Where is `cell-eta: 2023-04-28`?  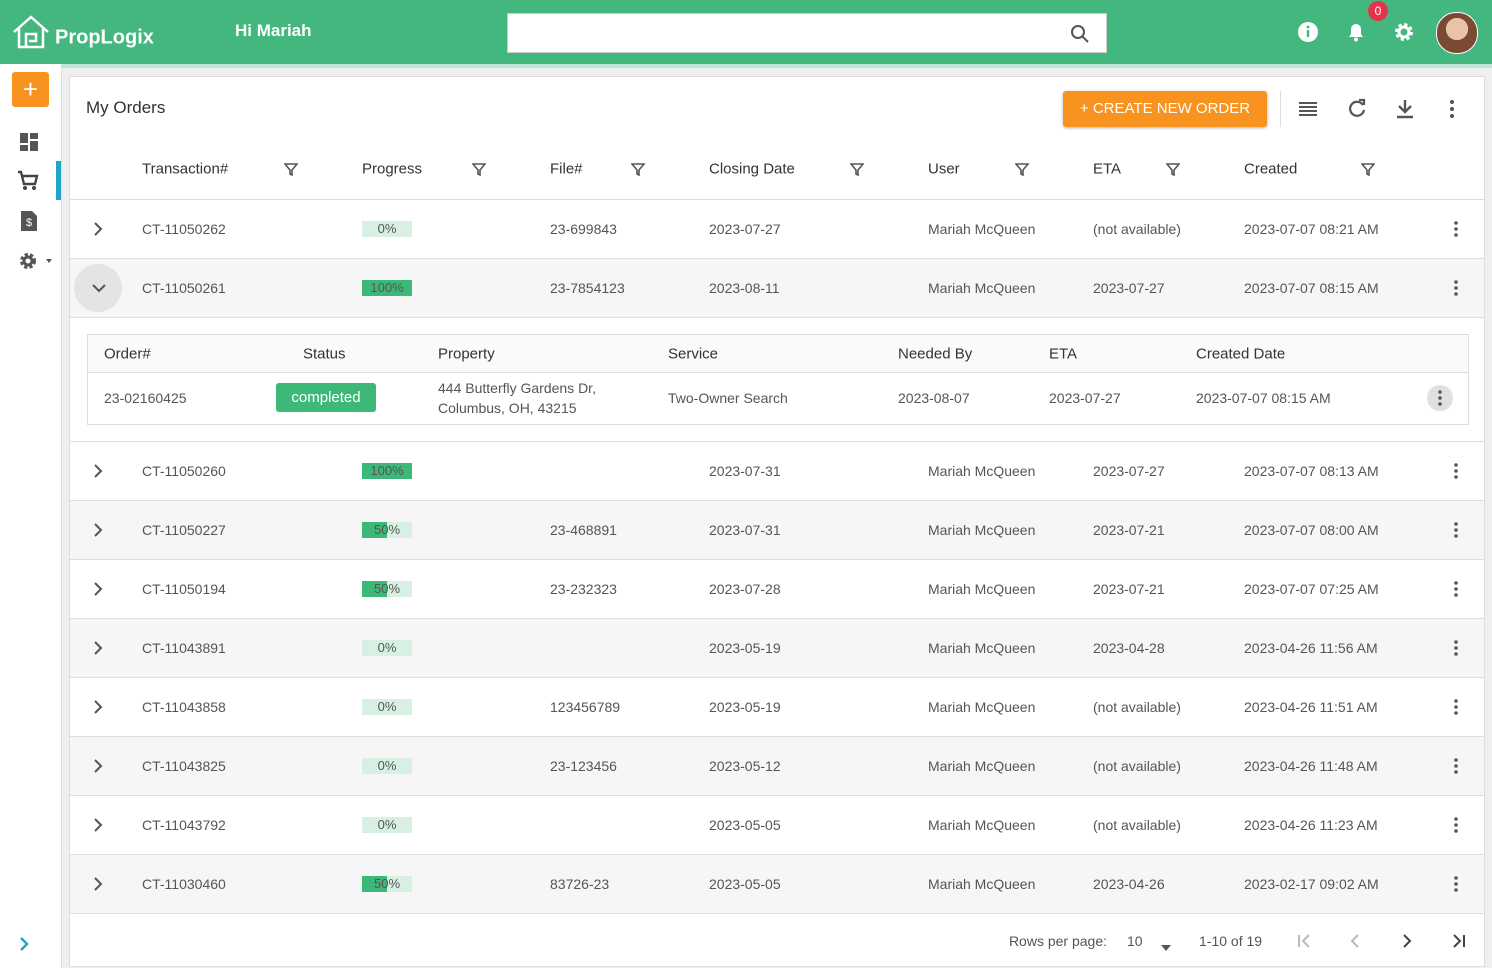
cell-eta: 2023-04-28 is located at coordinates (1129, 648).